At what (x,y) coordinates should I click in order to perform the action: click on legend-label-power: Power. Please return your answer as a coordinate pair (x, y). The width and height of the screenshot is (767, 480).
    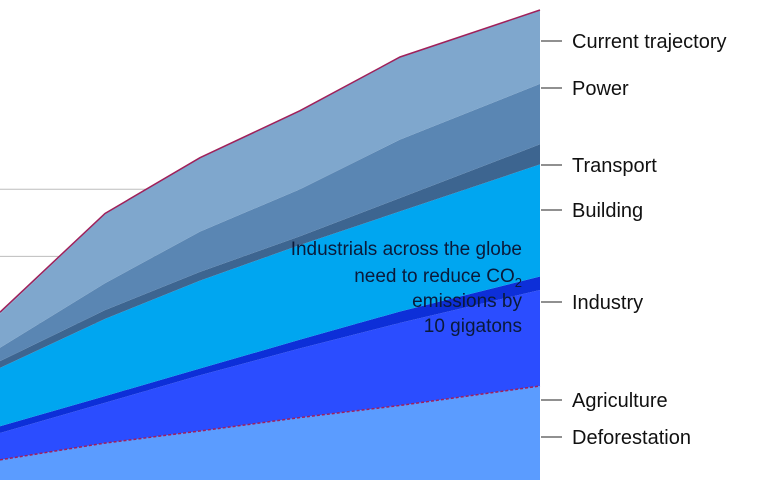
    Looking at the image, I should click on (600, 89).